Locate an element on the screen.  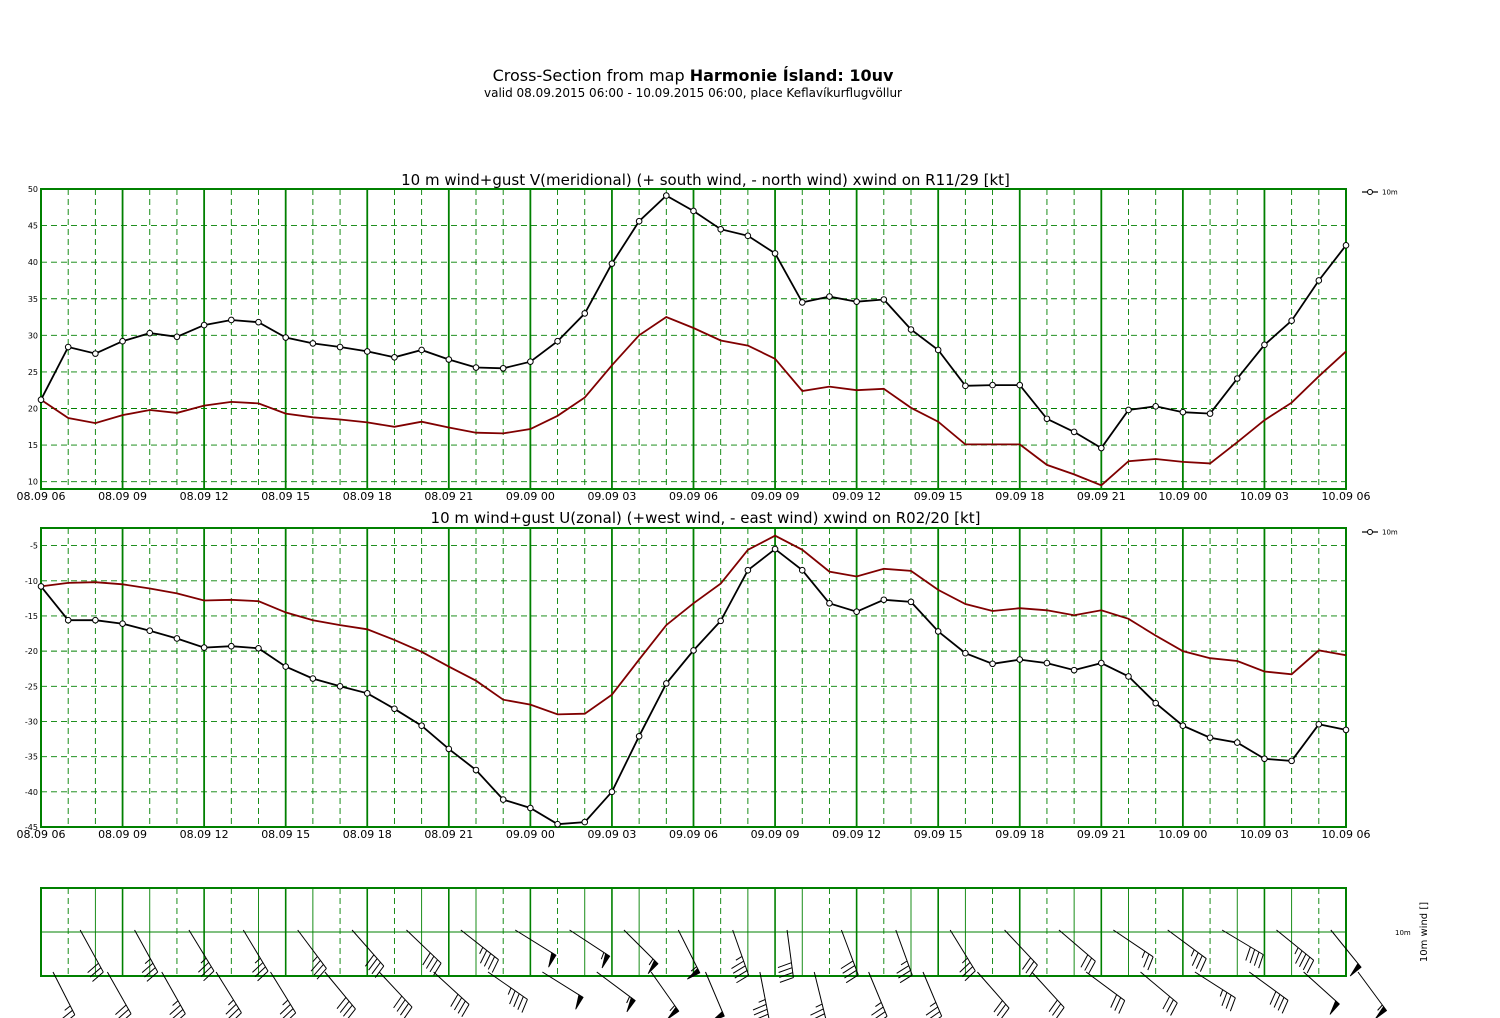
x-tick-label: 10.09 06 is located at coordinates (1346, 834).